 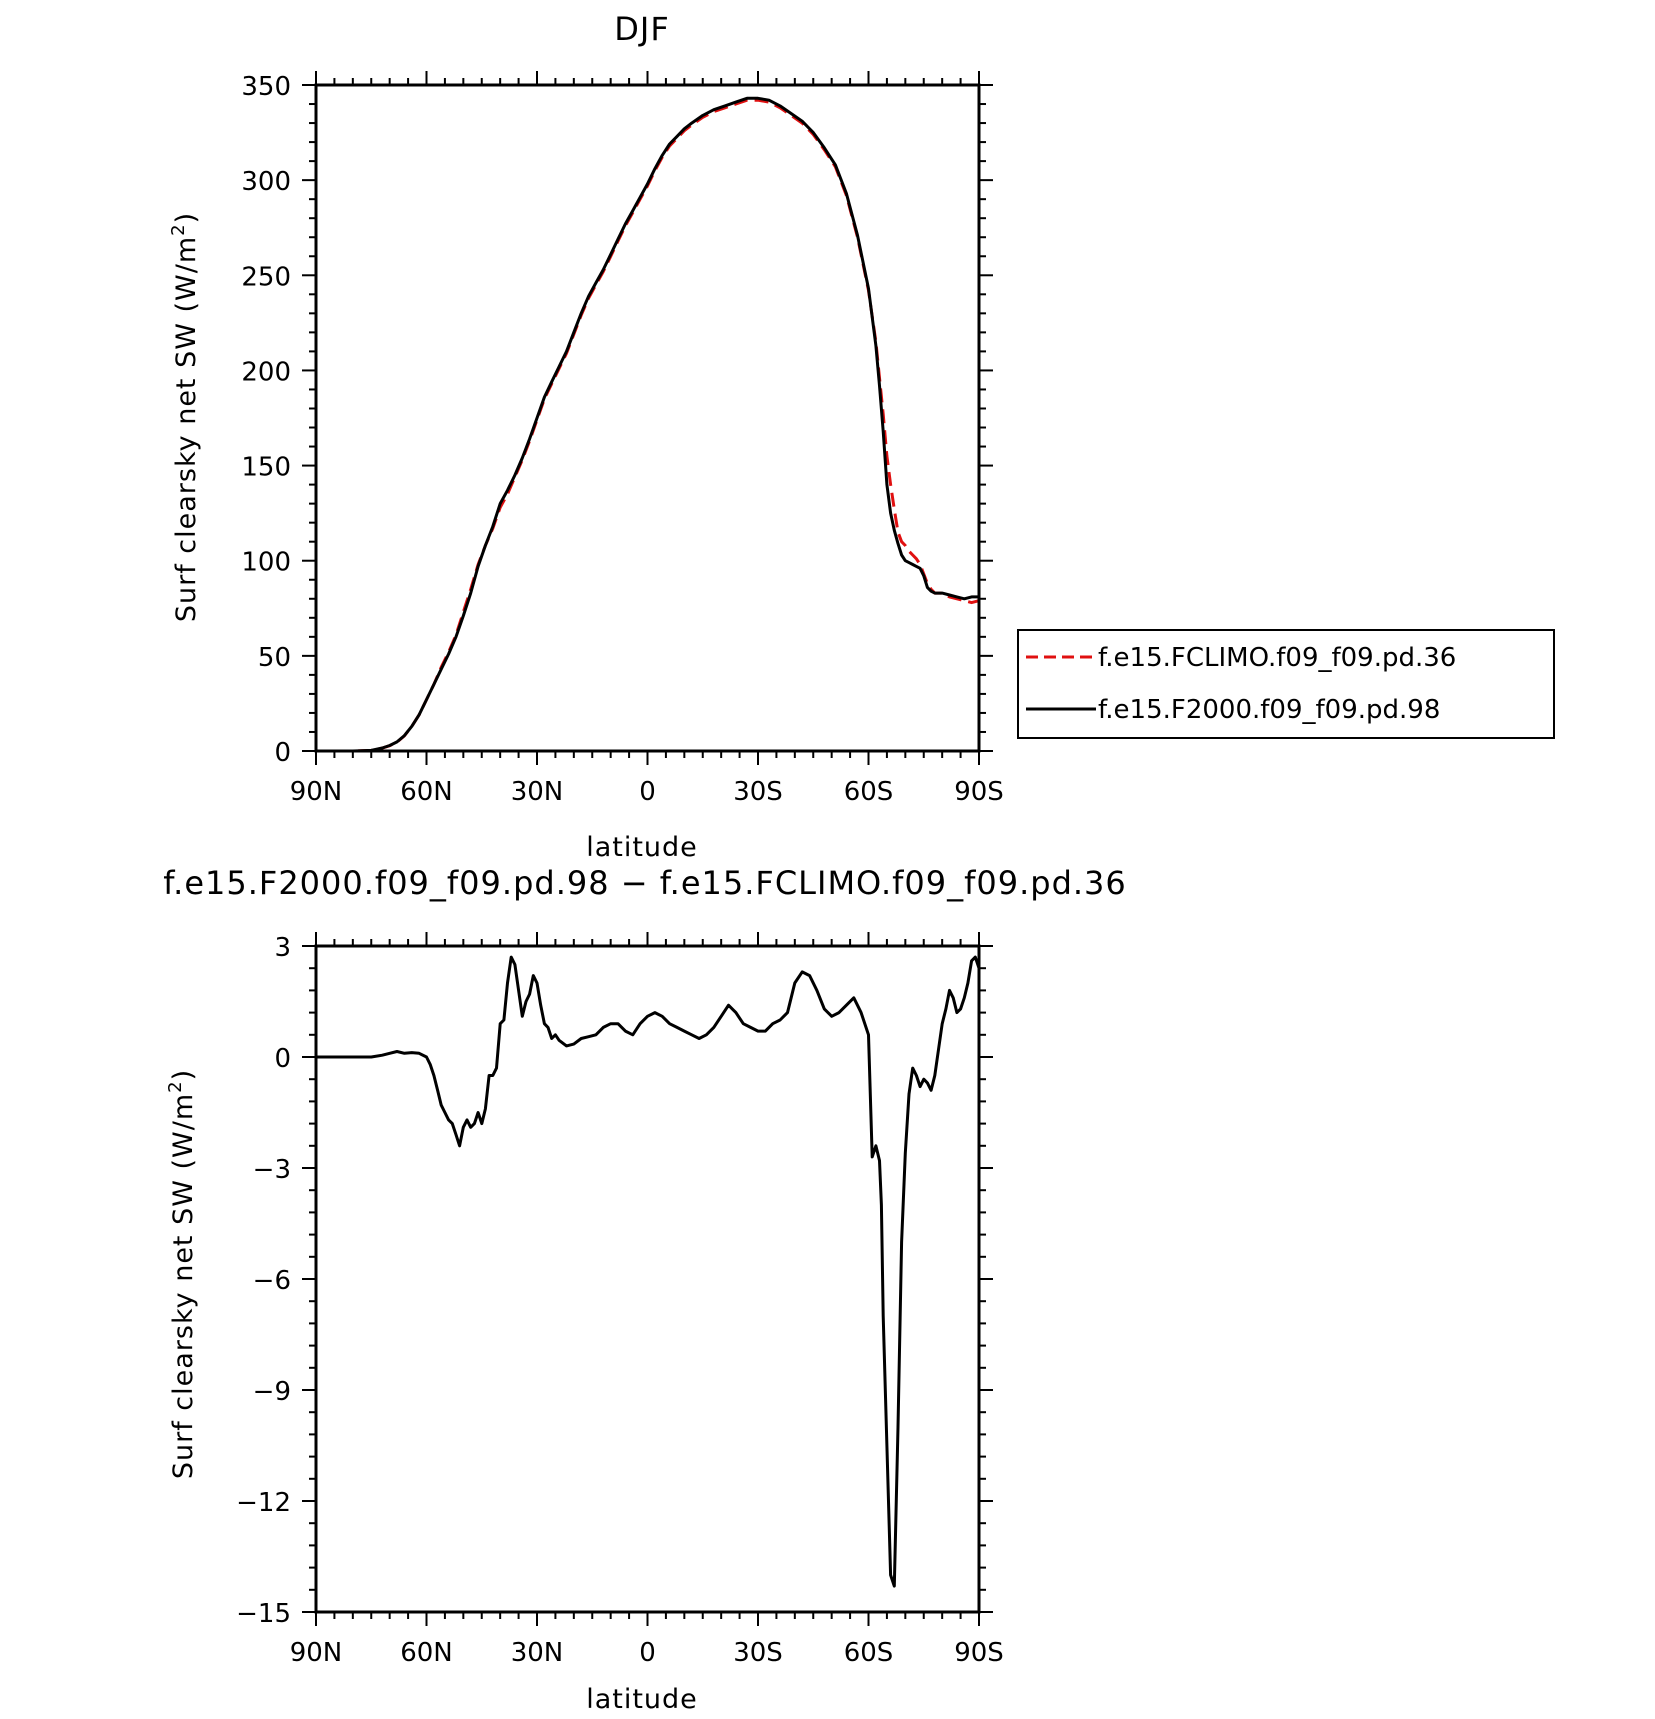 What do you see at coordinates (869, 792) in the screenshot?
I see `top-x-tick-label: 60S` at bounding box center [869, 792].